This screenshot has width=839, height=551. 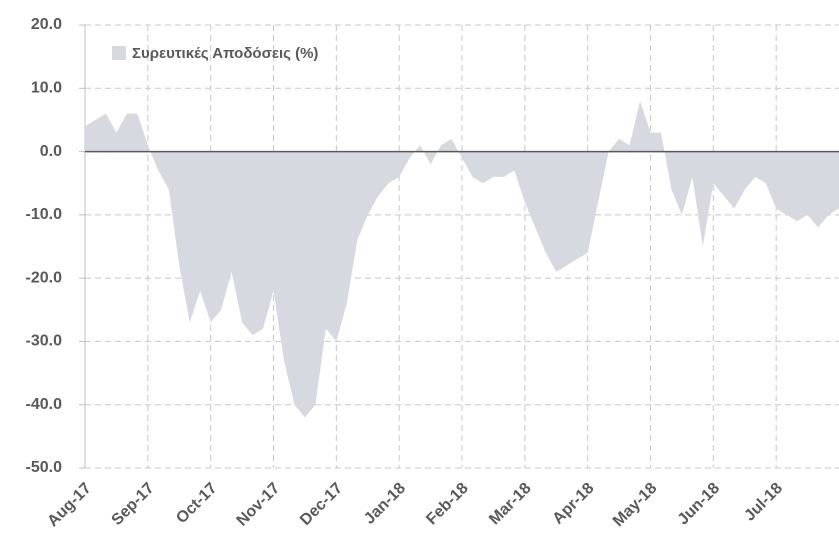 What do you see at coordinates (321, 504) in the screenshot?
I see `x-tick-label: Dec-17` at bounding box center [321, 504].